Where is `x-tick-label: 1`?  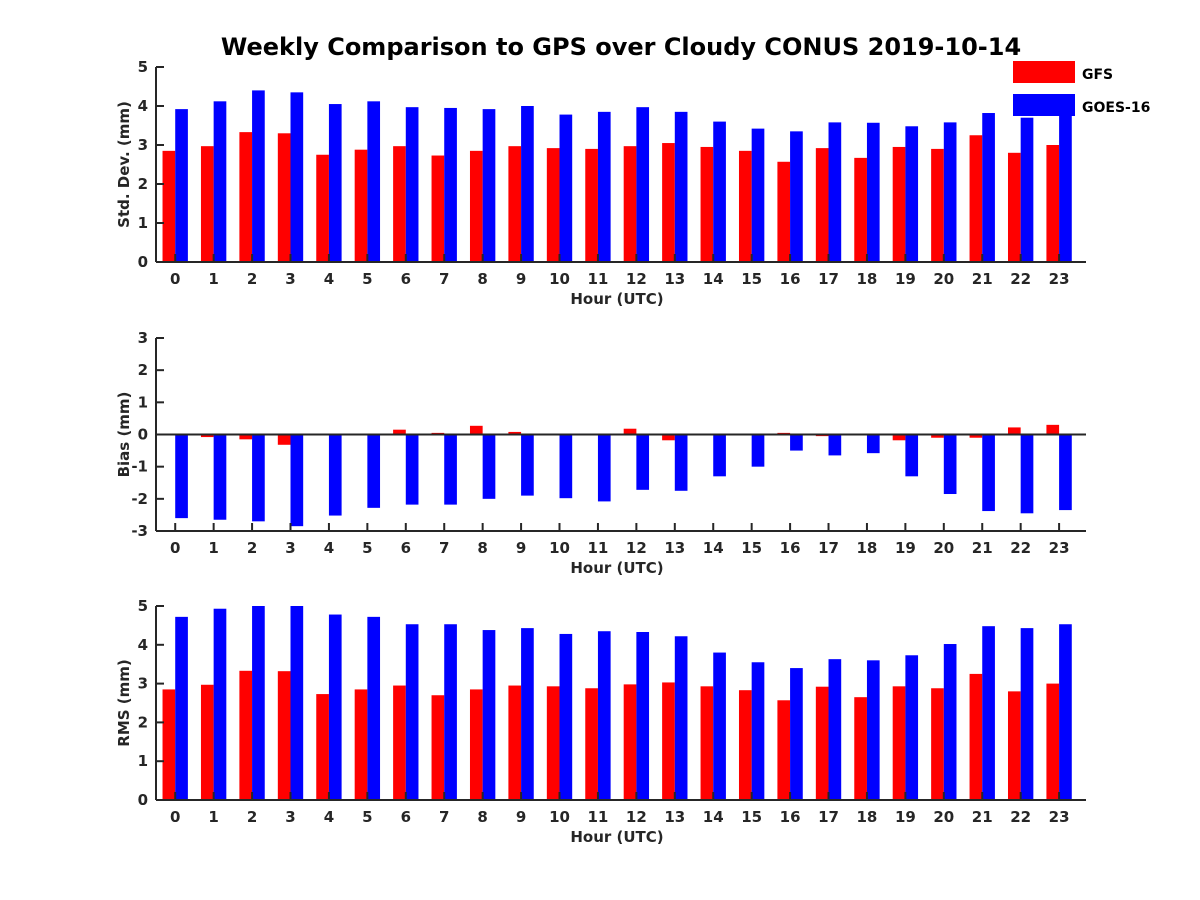
x-tick-label: 1 is located at coordinates (213, 279).